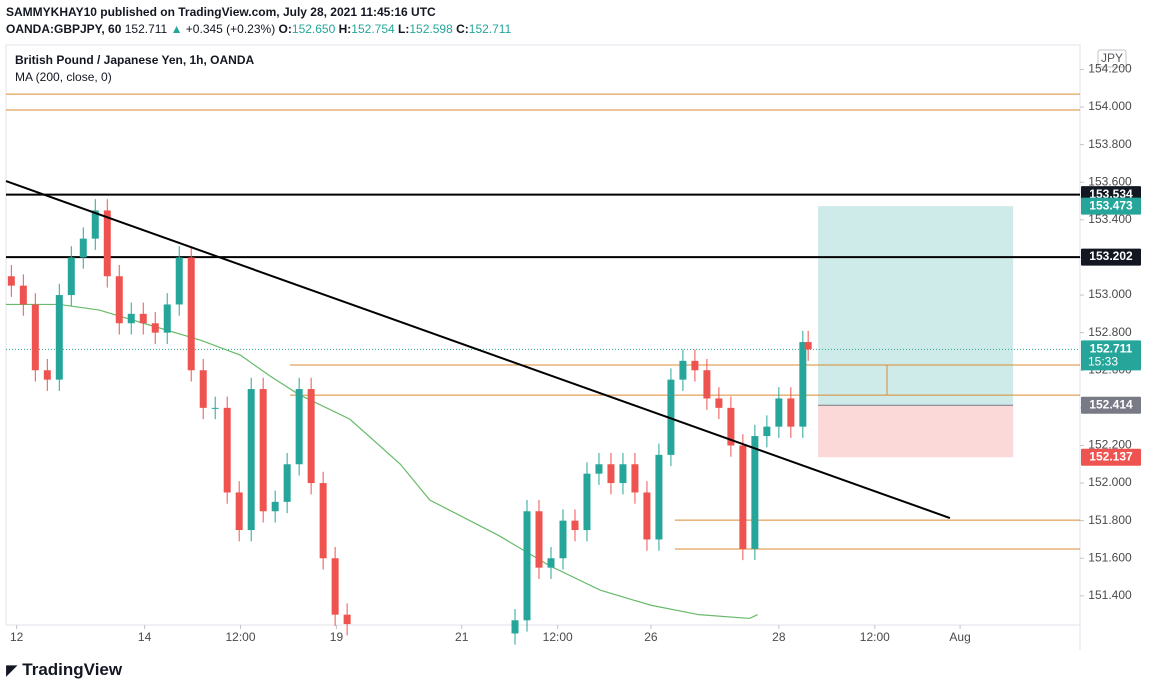  What do you see at coordinates (462, 29) in the screenshot?
I see `c-label: C:` at bounding box center [462, 29].